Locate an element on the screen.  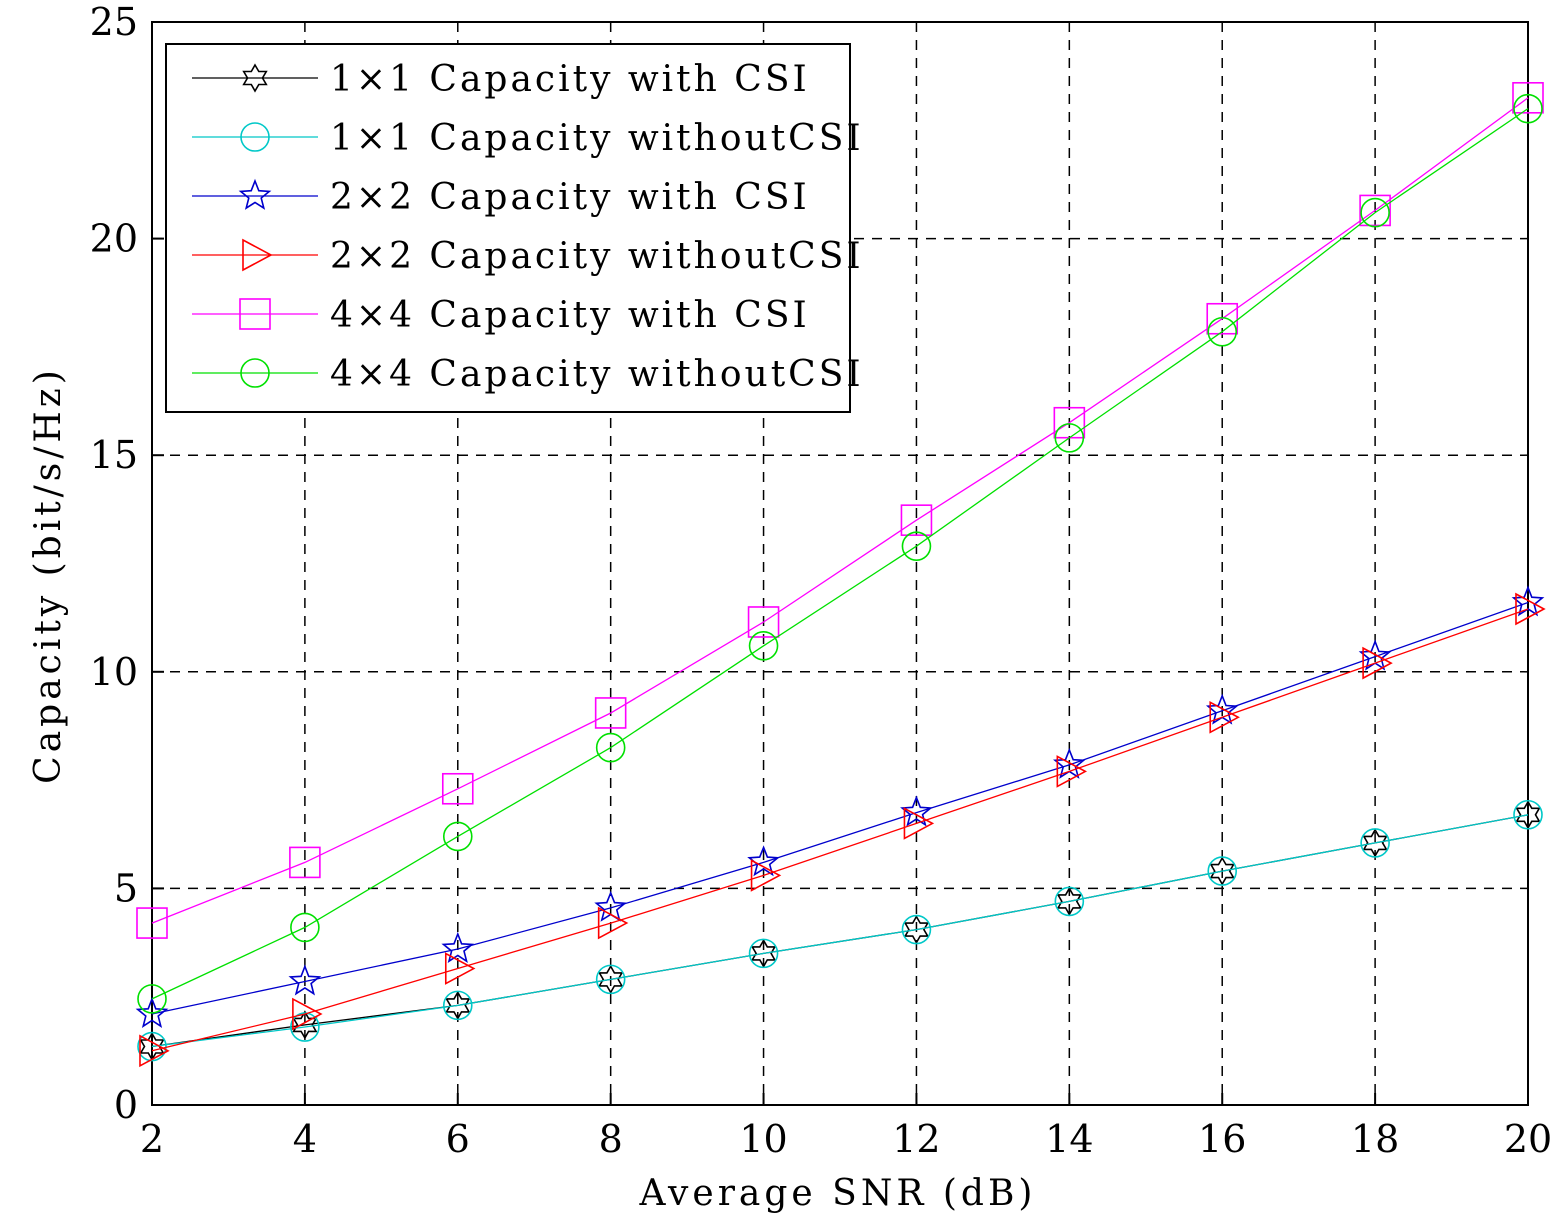
y-tick-label: 5 is located at coordinates (126, 888).